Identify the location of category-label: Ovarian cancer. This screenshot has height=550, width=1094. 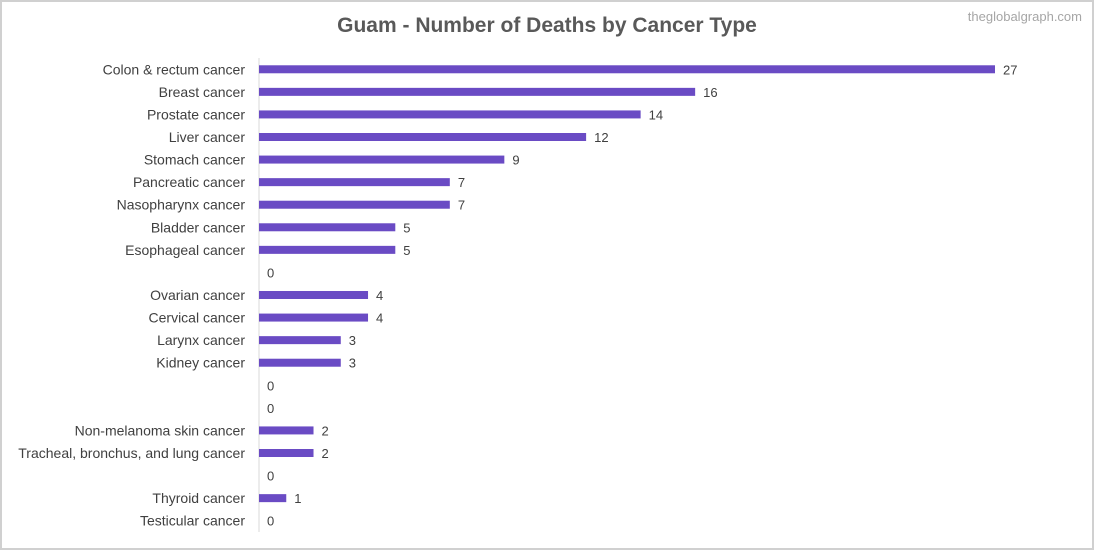
(197, 295).